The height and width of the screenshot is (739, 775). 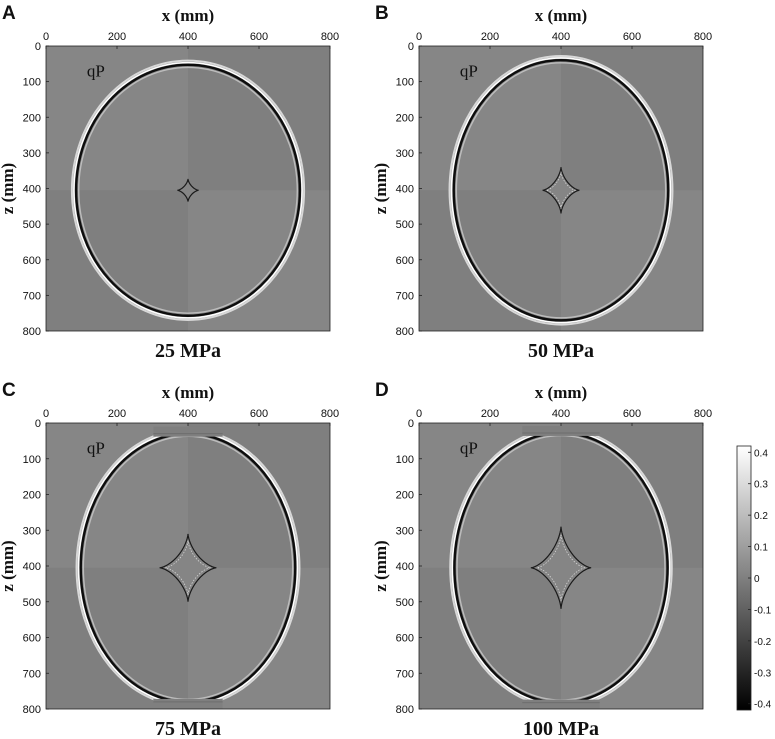 What do you see at coordinates (188, 351) in the screenshot?
I see `panel-caption: 25 MPa` at bounding box center [188, 351].